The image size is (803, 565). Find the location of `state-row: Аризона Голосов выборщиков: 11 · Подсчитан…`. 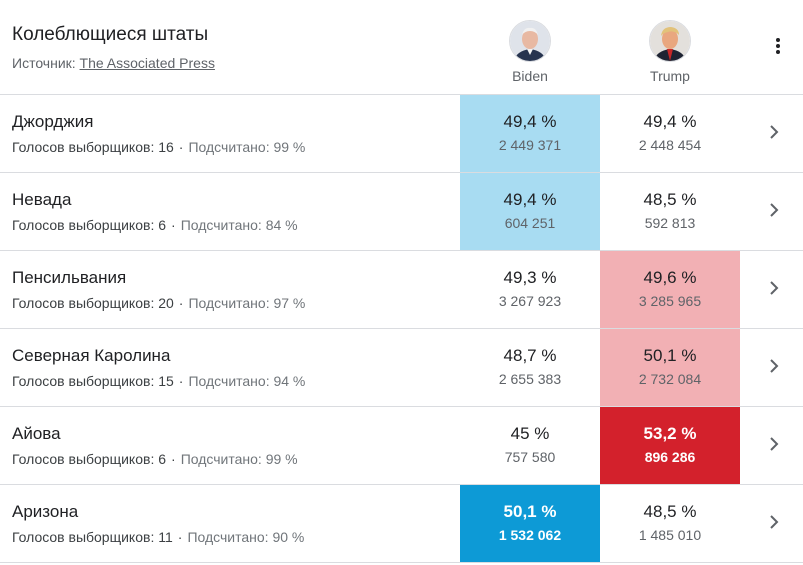

state-row: Аризона Голосов выборщиков: 11 · Подсчитан… is located at coordinates (401, 524).